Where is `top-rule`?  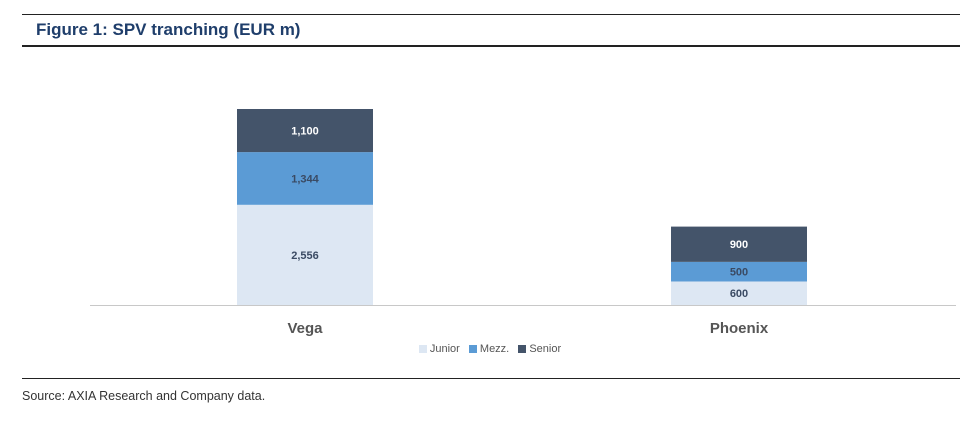
top-rule is located at coordinates (491, 14).